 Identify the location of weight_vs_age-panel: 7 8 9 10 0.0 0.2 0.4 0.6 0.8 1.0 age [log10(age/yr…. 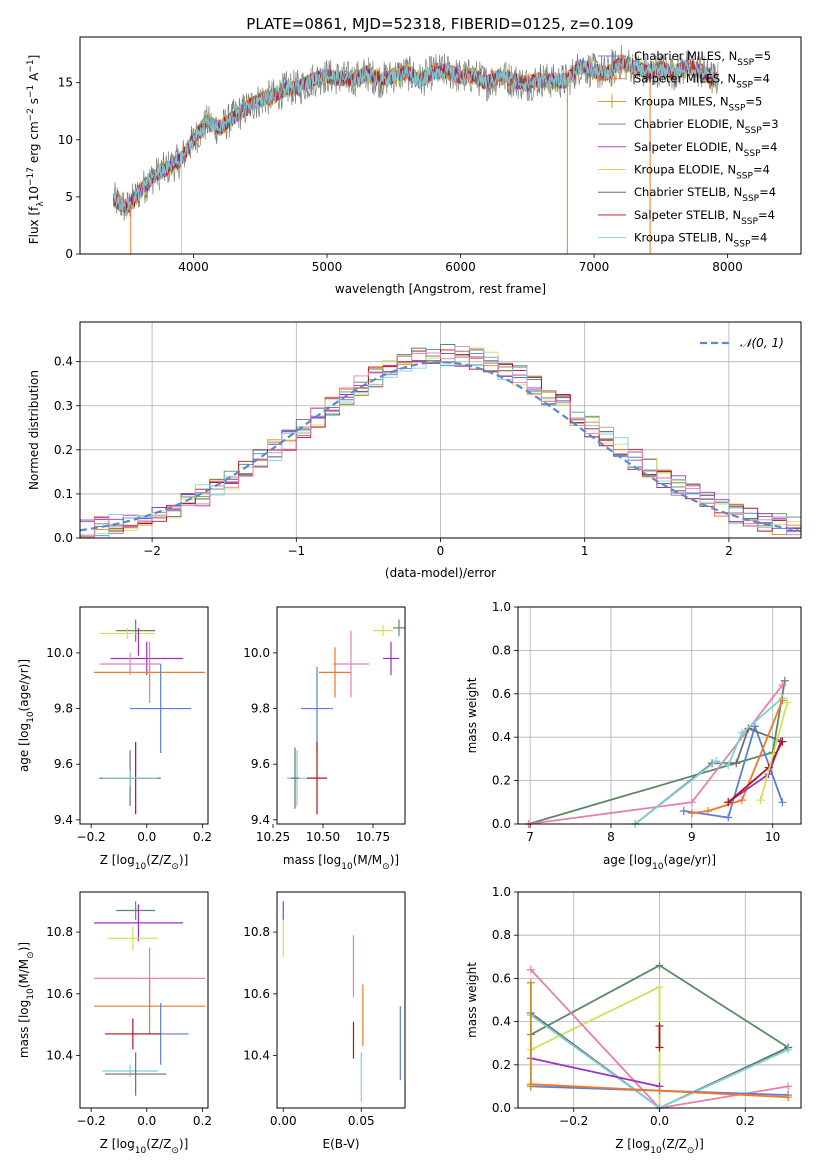
(633, 736).